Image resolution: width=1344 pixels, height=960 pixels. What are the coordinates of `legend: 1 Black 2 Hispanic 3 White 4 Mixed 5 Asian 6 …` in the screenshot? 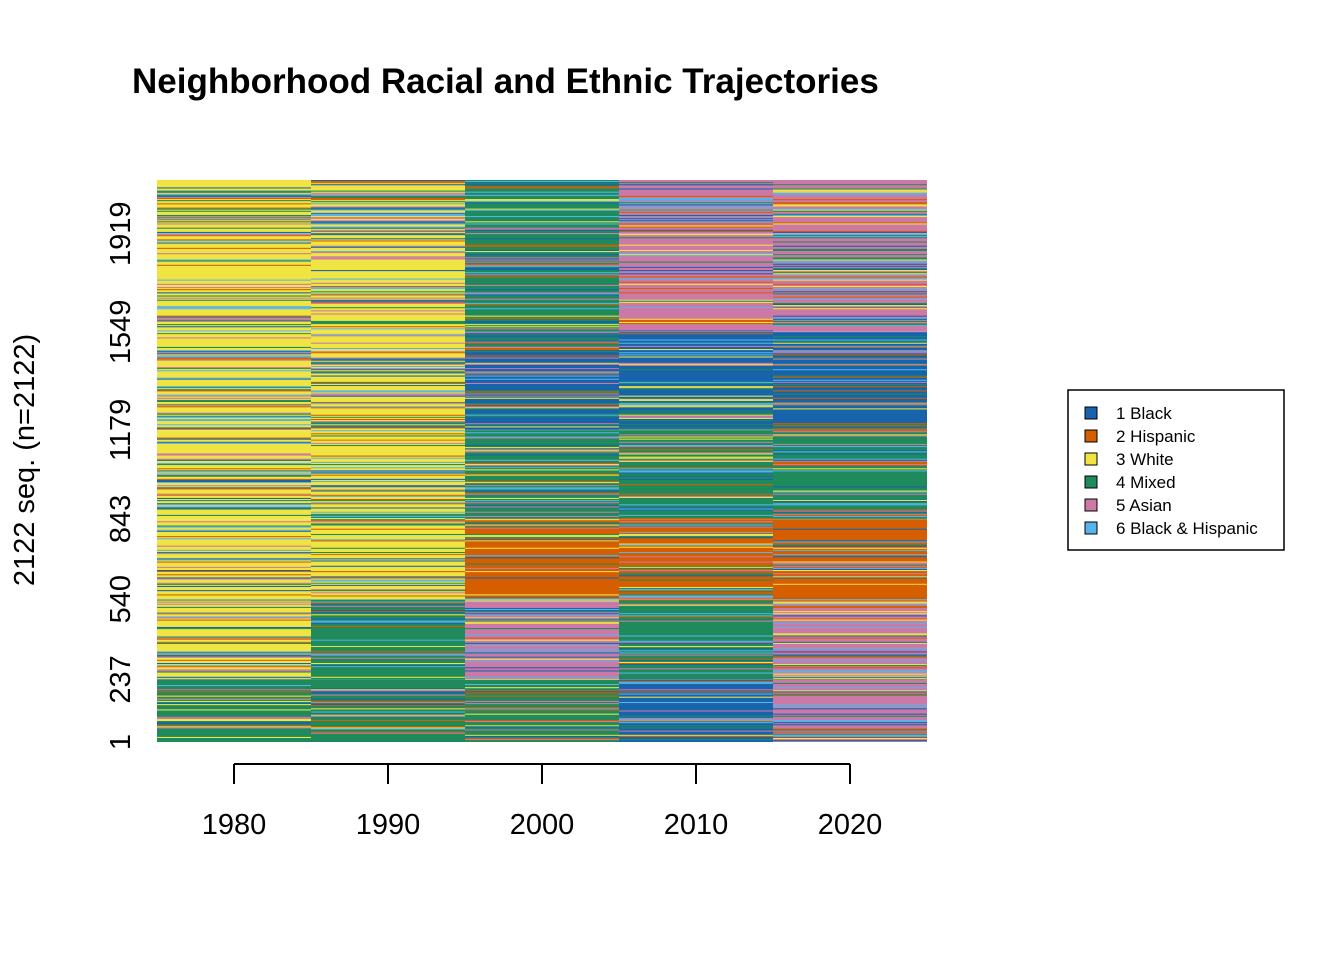 It's located at (1176, 470).